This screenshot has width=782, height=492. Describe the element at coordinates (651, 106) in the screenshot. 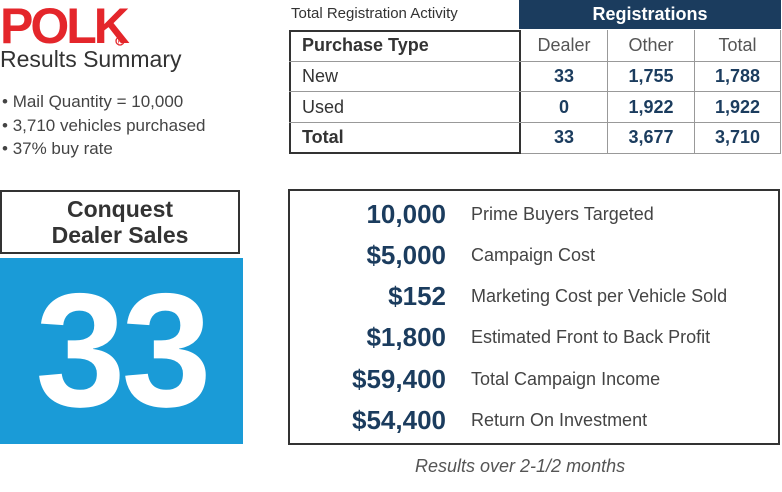

I see `cell-used-other: 1,922` at that location.